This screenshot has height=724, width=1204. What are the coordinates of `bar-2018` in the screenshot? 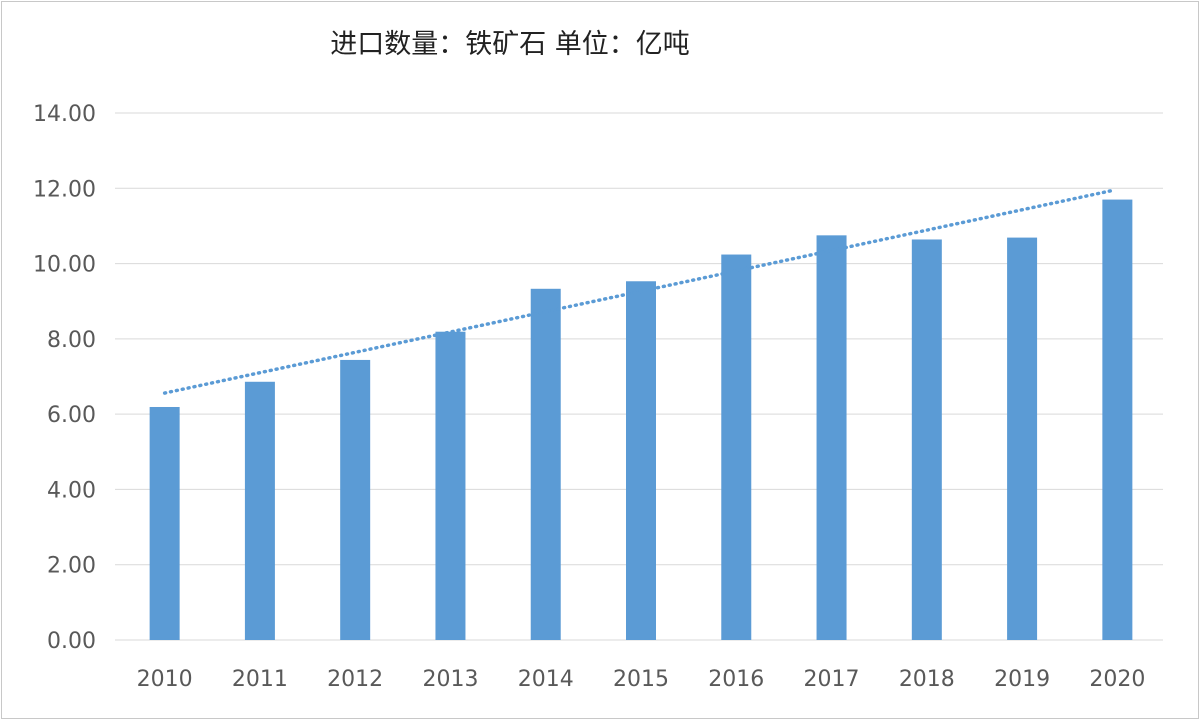 It's located at (926, 440).